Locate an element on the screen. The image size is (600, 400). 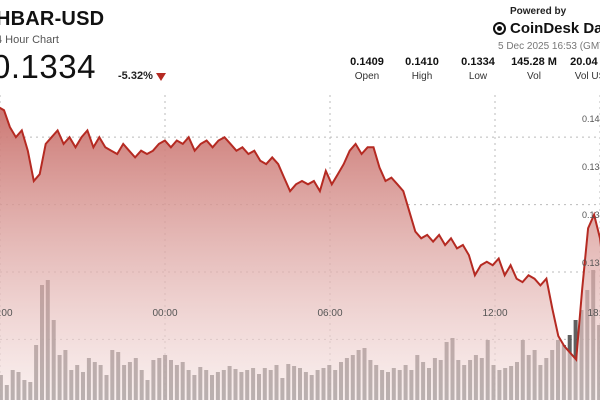
stat-label: Low is located at coordinates (478, 76).